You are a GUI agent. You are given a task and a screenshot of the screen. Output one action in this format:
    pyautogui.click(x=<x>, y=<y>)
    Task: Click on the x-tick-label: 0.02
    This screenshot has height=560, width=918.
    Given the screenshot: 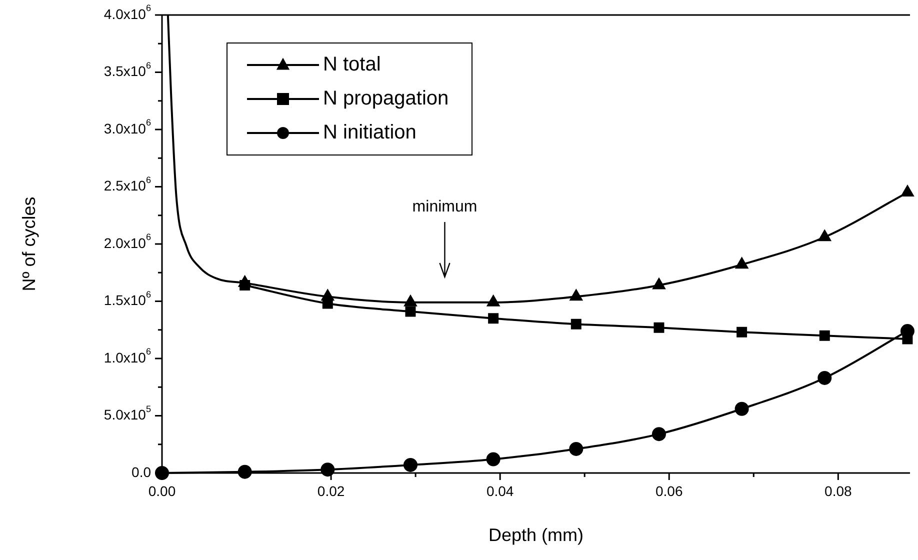 What is the action you would take?
    pyautogui.click(x=331, y=490)
    